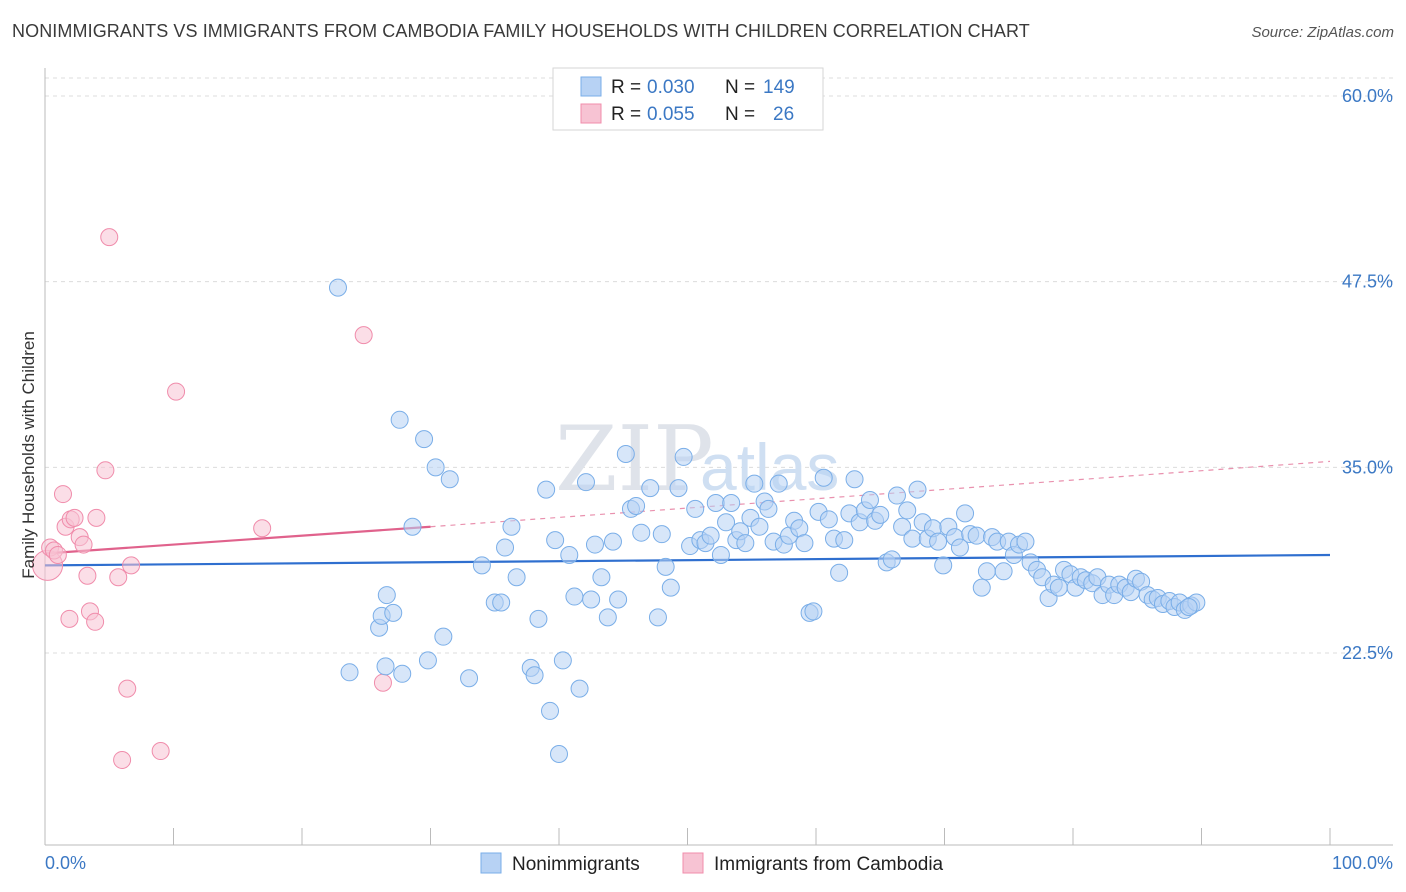 This screenshot has width=1406, height=892. I want to click on bottom-legend-swatch-blue, so click(491, 863).